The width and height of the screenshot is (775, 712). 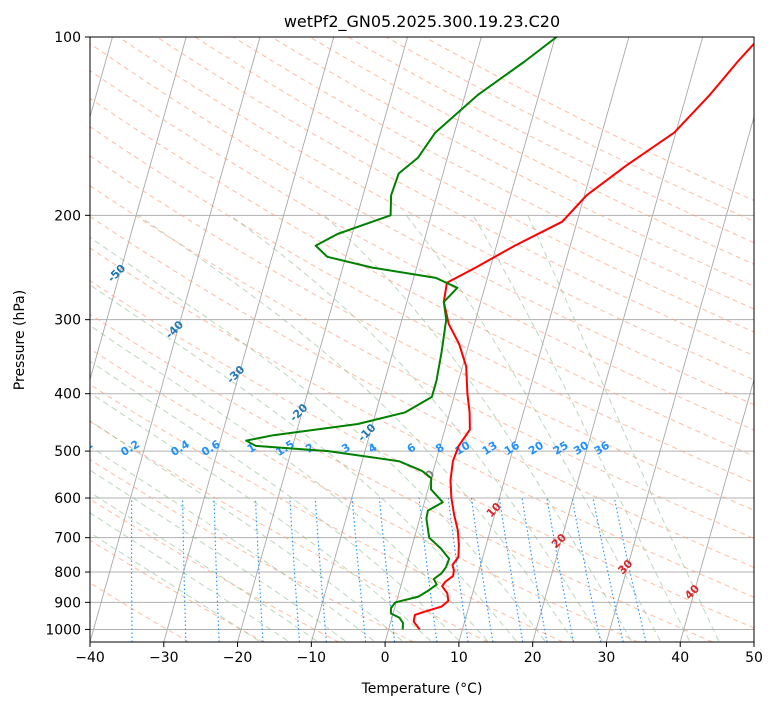 What do you see at coordinates (67, 573) in the screenshot?
I see `y-tick-label: 800` at bounding box center [67, 573].